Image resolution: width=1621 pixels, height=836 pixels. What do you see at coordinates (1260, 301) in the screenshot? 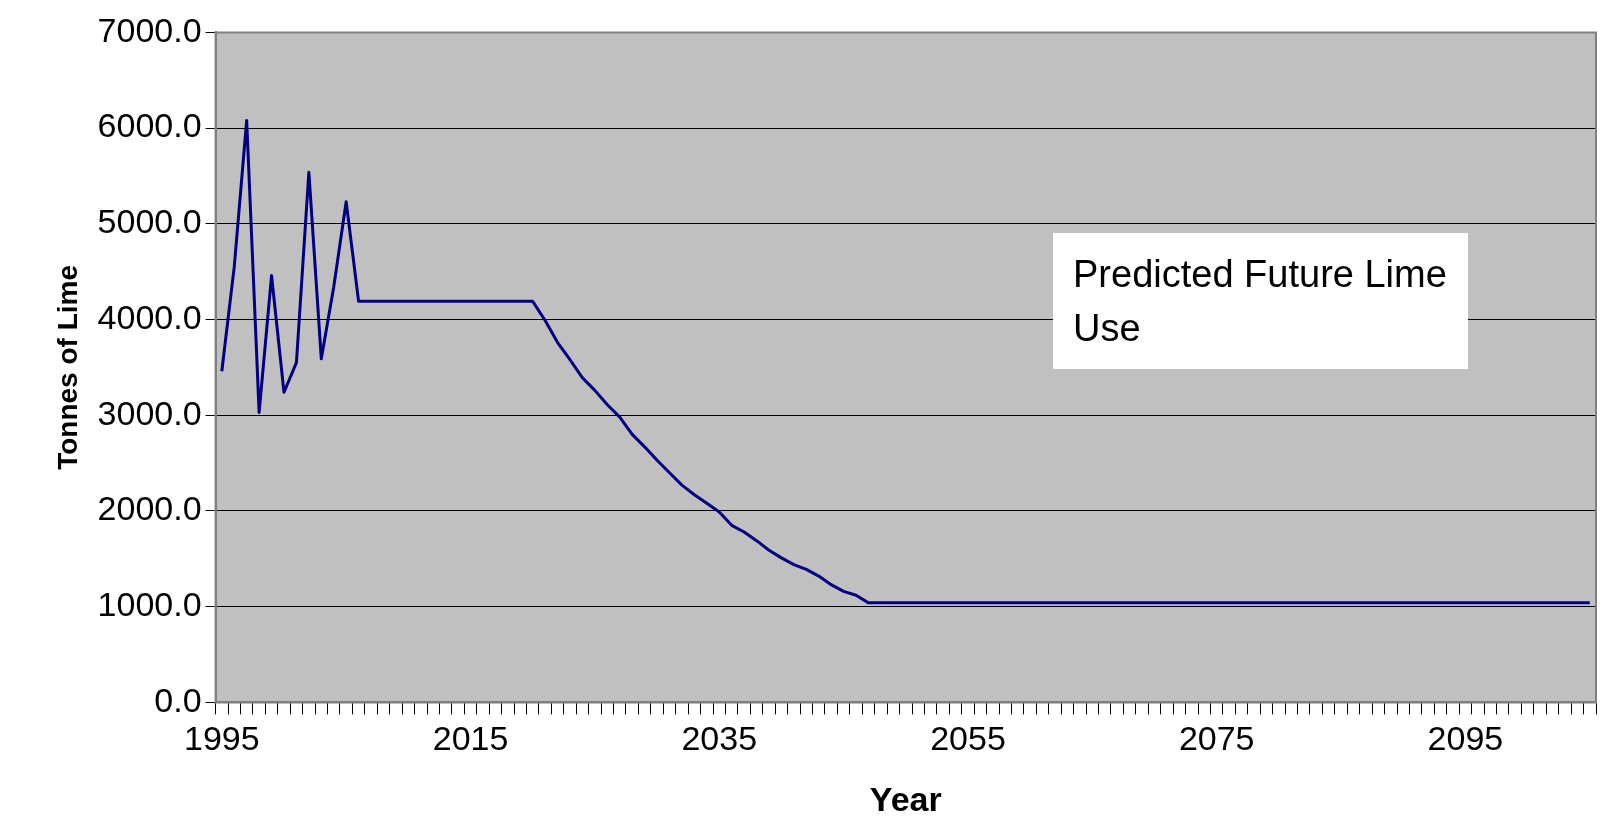
I see `annotation: Predicted Future Lime Use` at bounding box center [1260, 301].